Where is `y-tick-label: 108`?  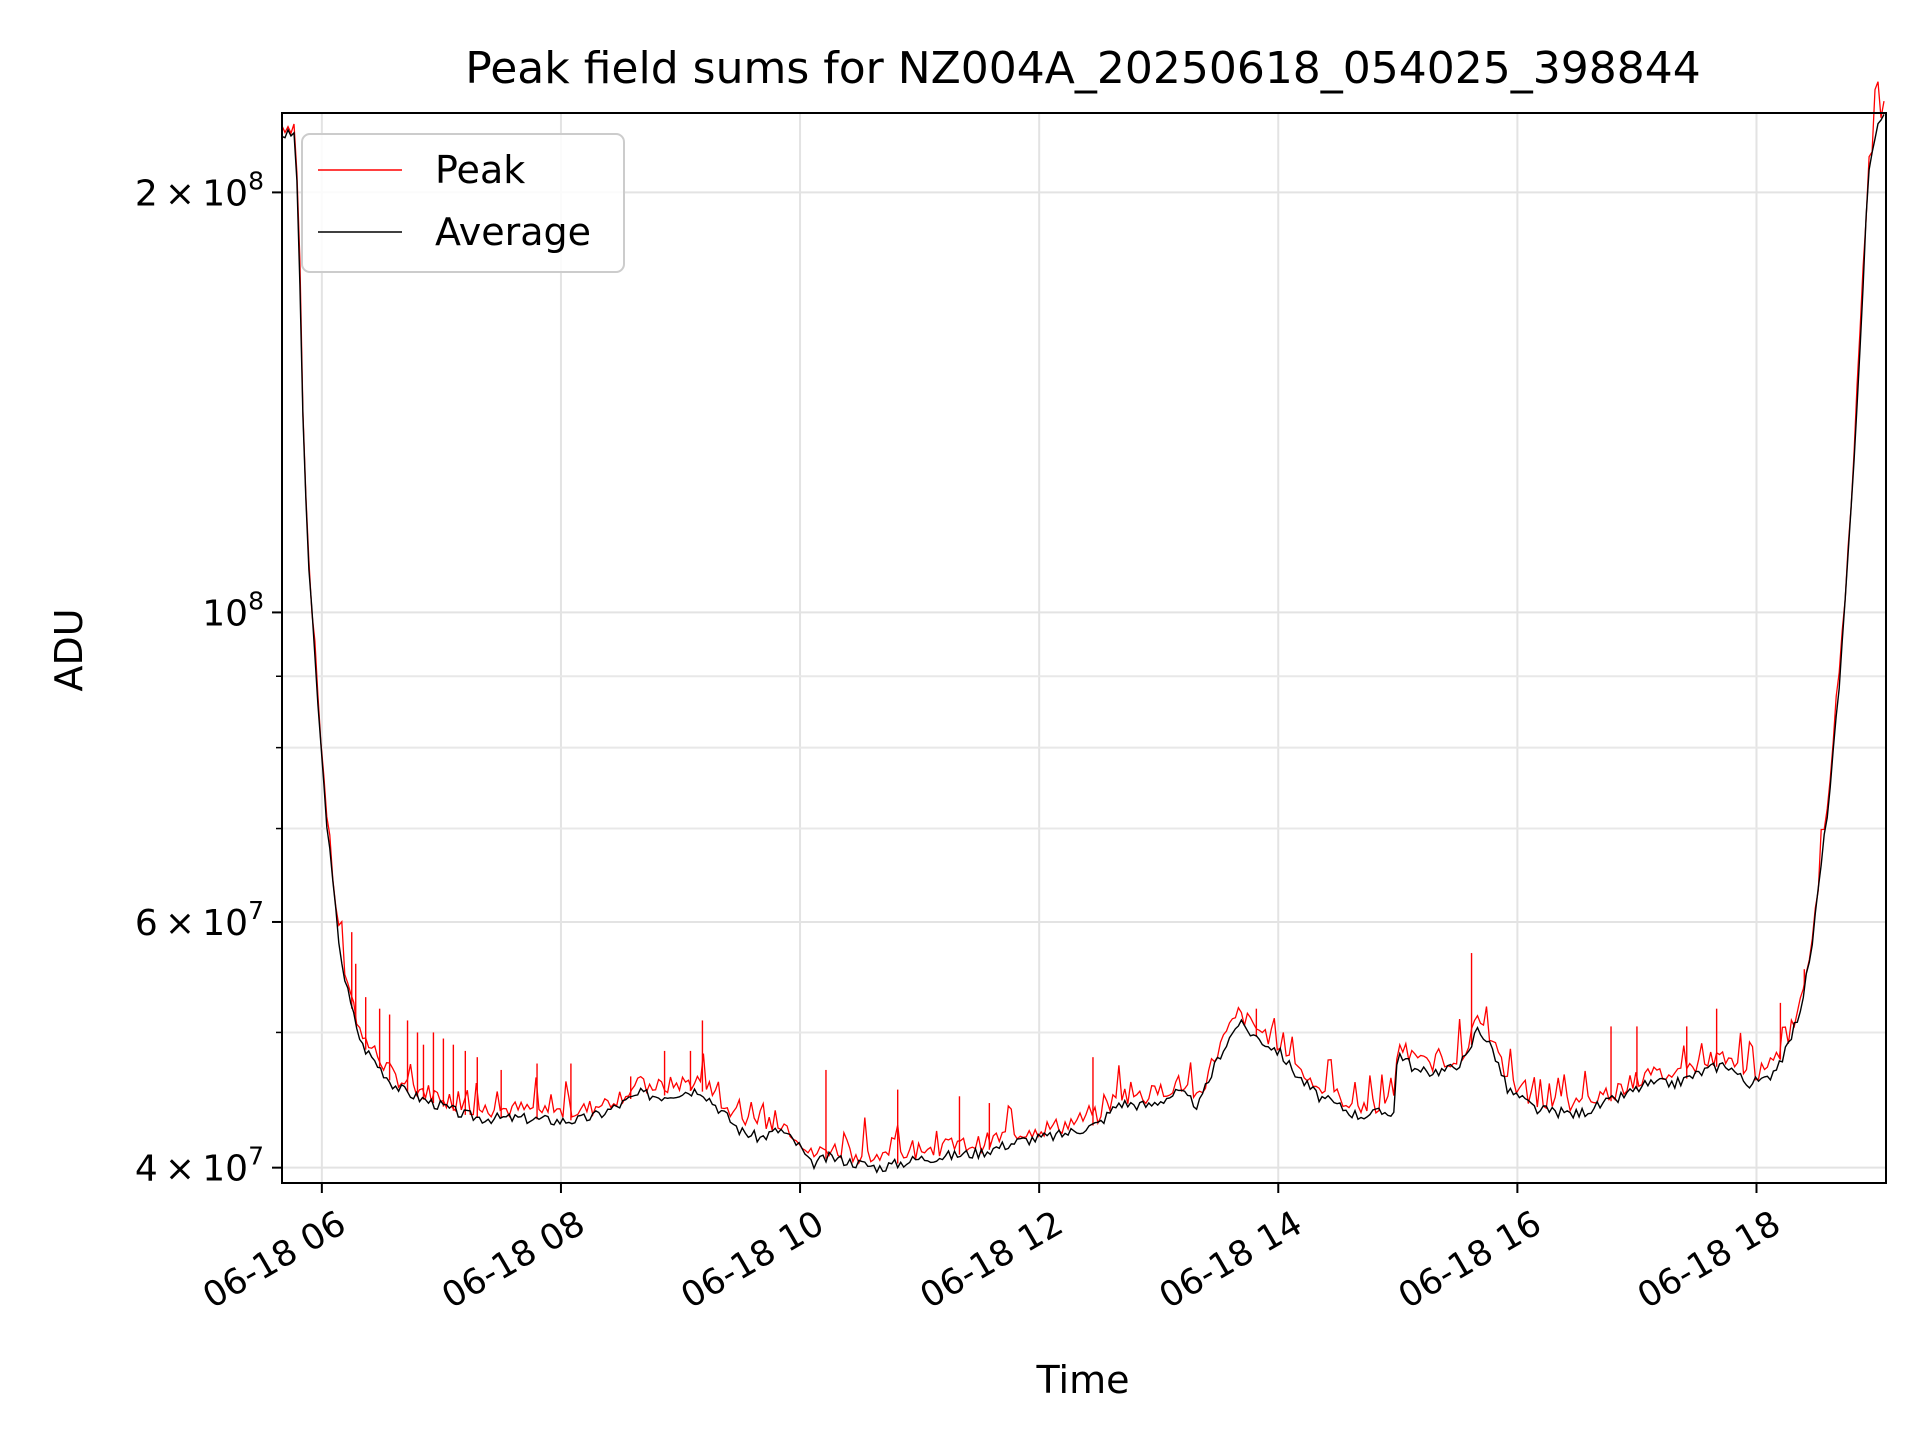 y-tick-label: 108 is located at coordinates (233, 610).